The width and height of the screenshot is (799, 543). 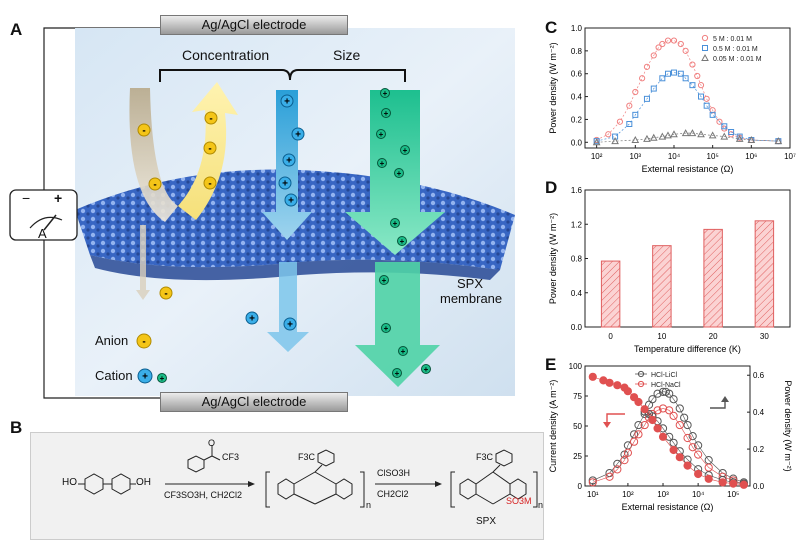 I want to click on anion-leak-arrow, so click(x=143, y=262).